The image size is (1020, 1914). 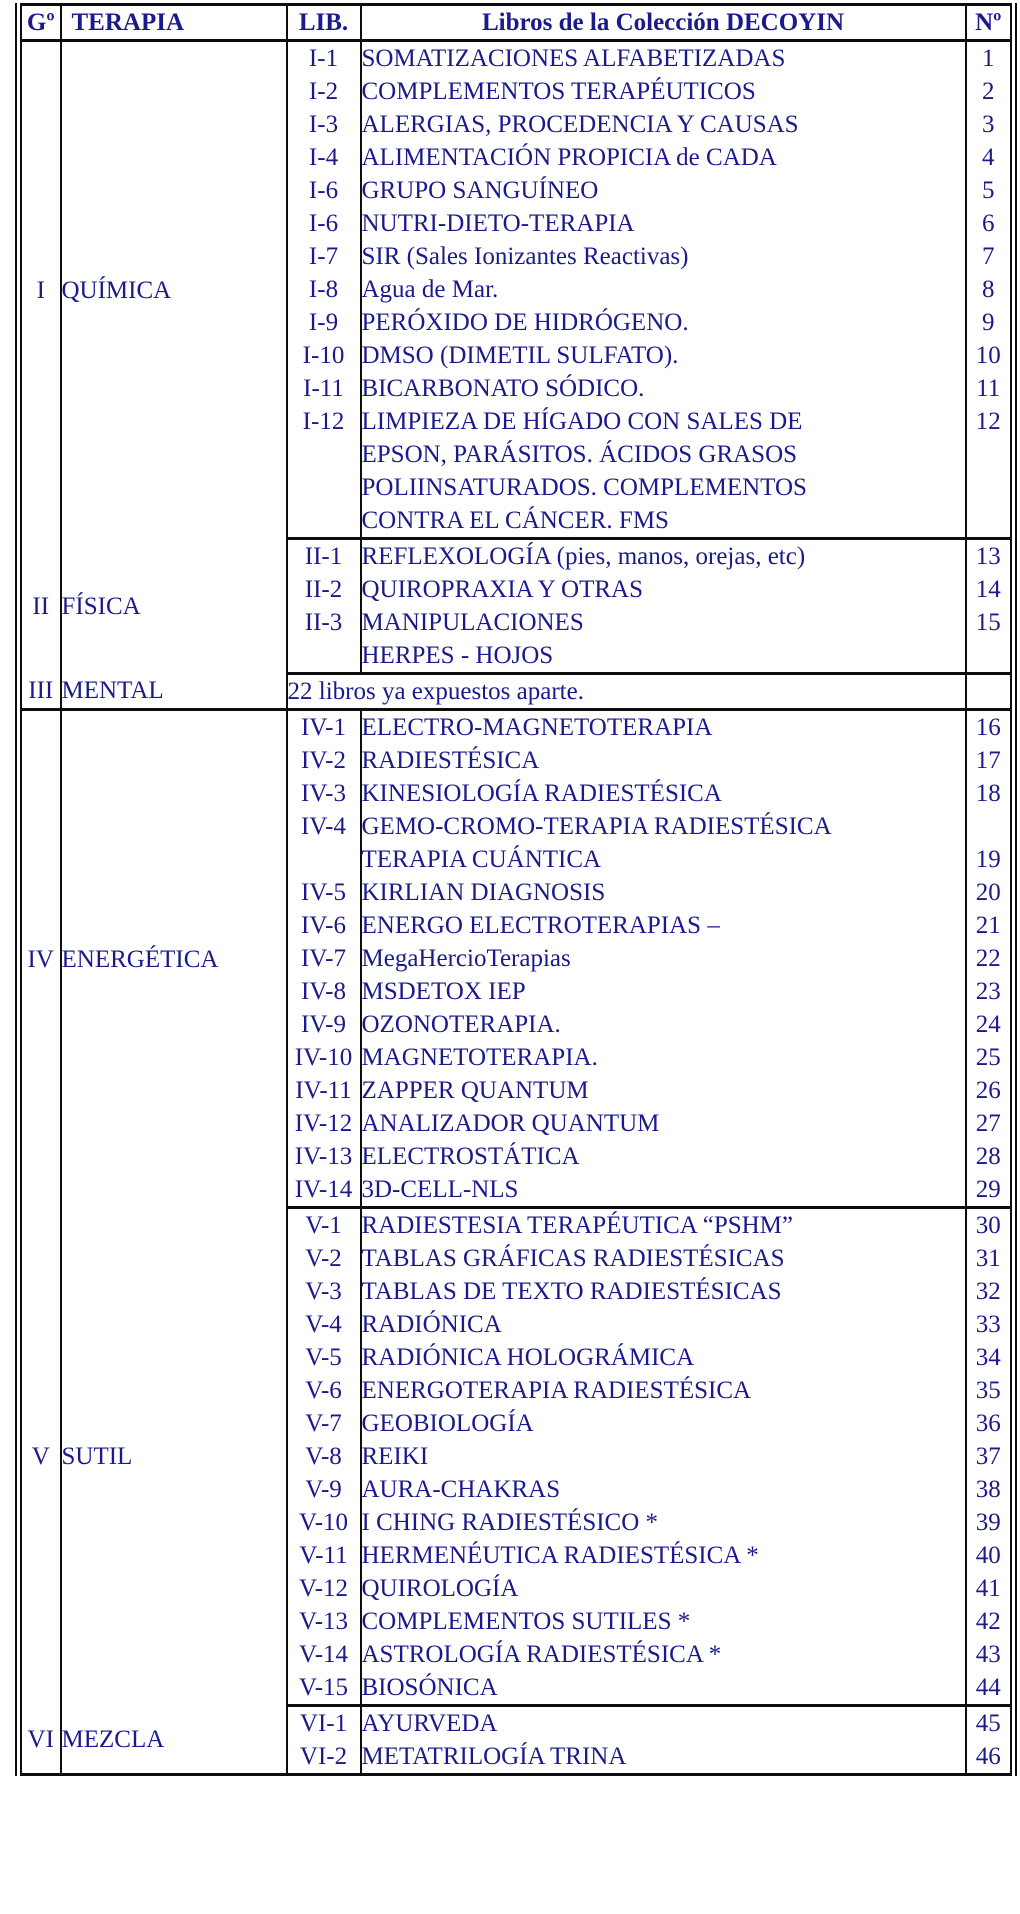 I want to click on table-row: IV-11 ZAPPER QUANTUM 26, so click(x=516, y=1090).